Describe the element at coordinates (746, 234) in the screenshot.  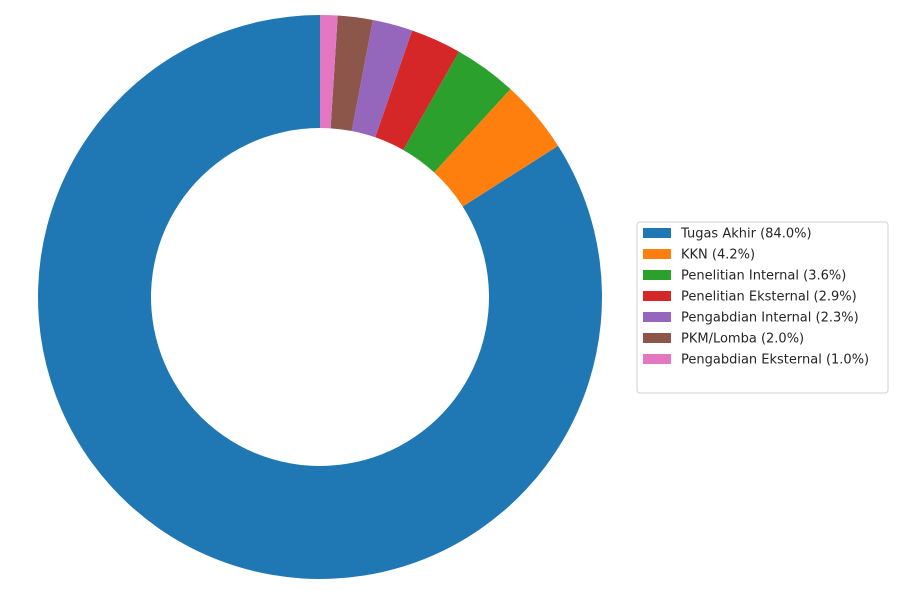
I see `legend-label: Tugas Akhir (84.0%)` at that location.